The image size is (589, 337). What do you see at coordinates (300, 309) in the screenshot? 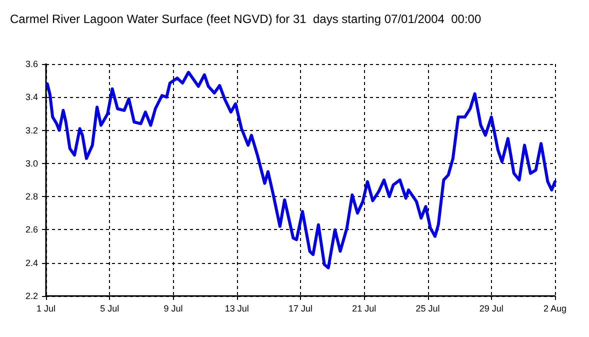
I see `x-tick-label: 17 Jul` at bounding box center [300, 309].